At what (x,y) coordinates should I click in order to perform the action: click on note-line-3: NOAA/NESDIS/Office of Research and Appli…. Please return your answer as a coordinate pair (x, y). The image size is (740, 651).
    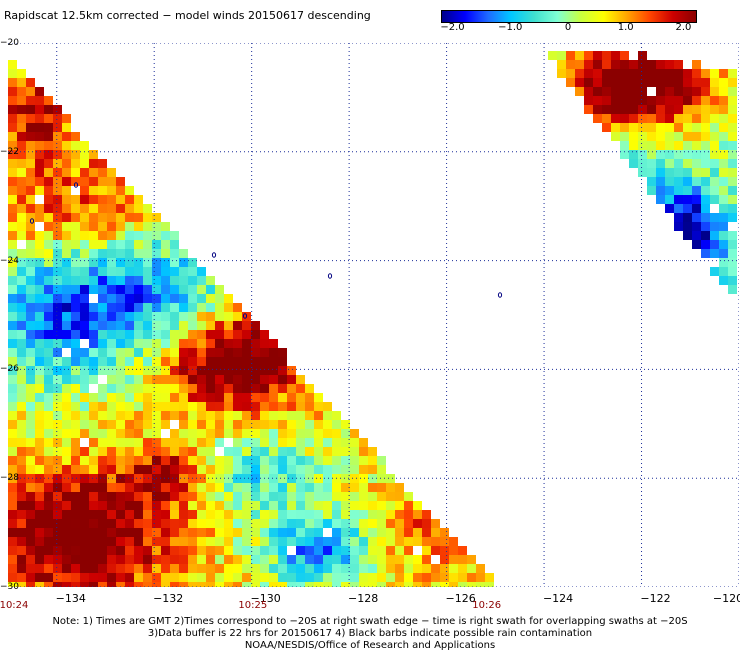
    Looking at the image, I should click on (370, 645).